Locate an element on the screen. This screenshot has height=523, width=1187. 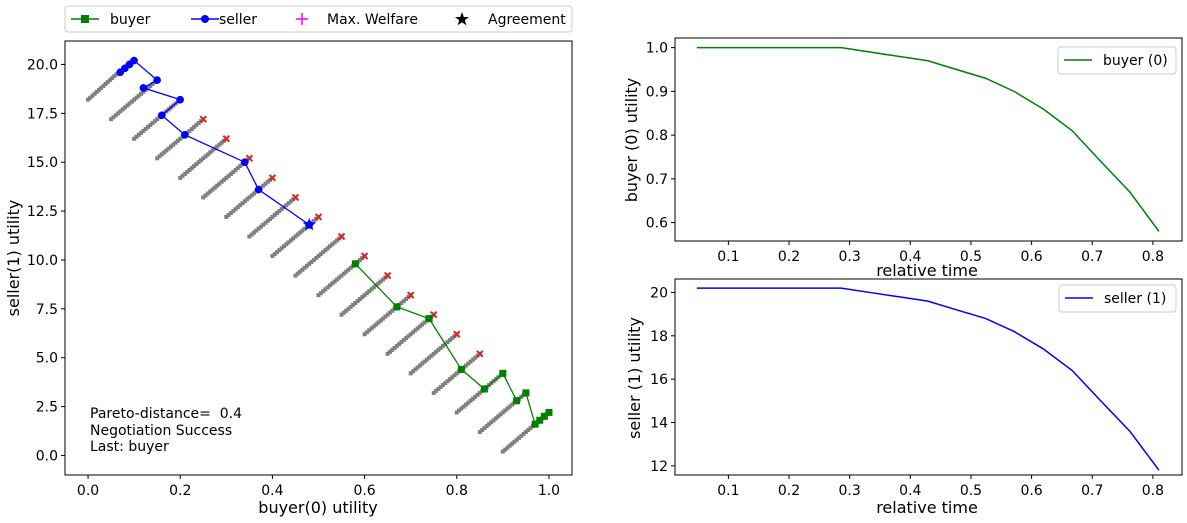
seller-plot-x-tick-label: 0.7 is located at coordinates (1092, 491).